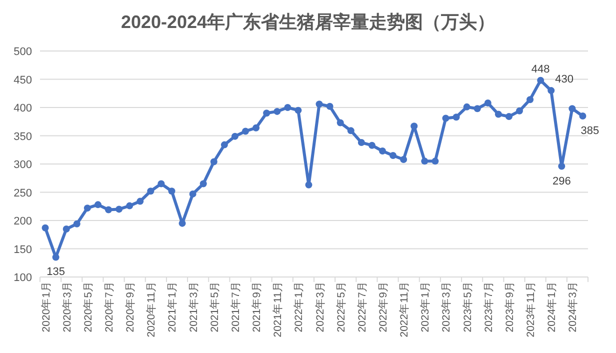  What do you see at coordinates (194, 306) in the screenshot?
I see `x-tick-label: 2021年3月` at bounding box center [194, 306].